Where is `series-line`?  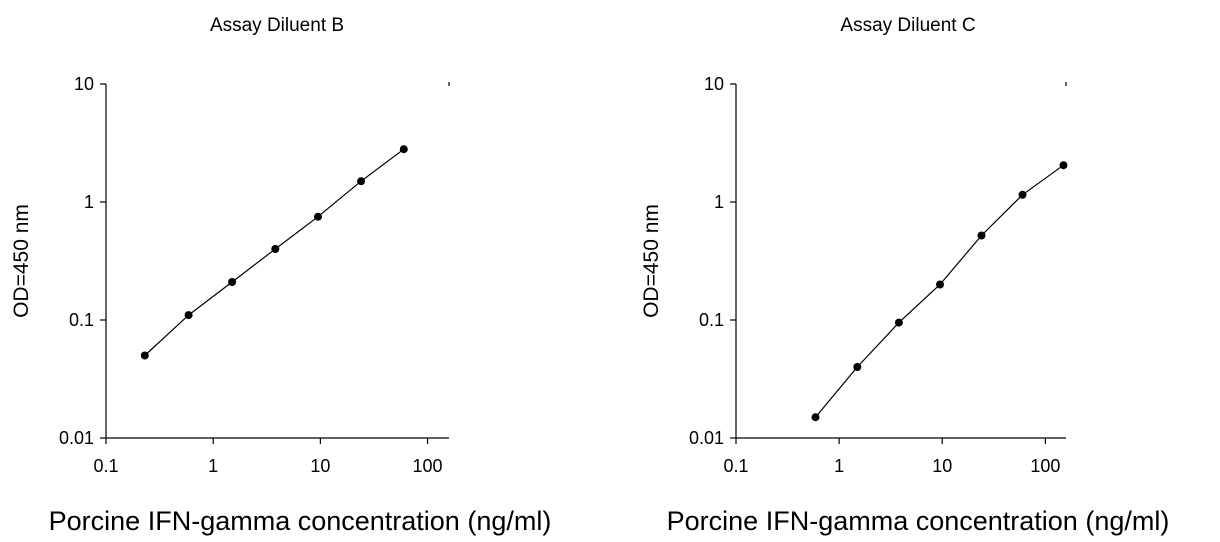 series-line is located at coordinates (939, 291).